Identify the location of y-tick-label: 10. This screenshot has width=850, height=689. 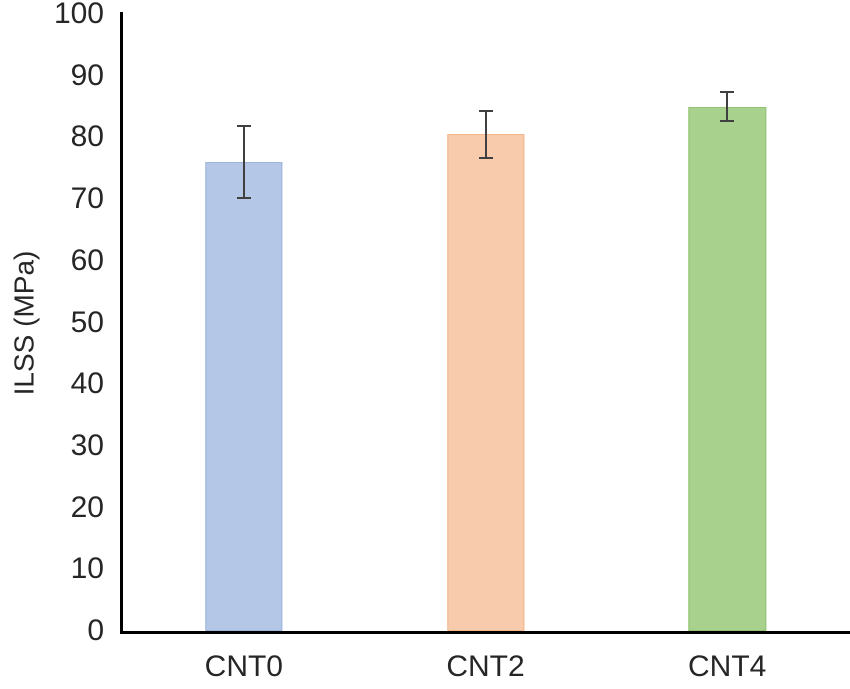
(87, 569).